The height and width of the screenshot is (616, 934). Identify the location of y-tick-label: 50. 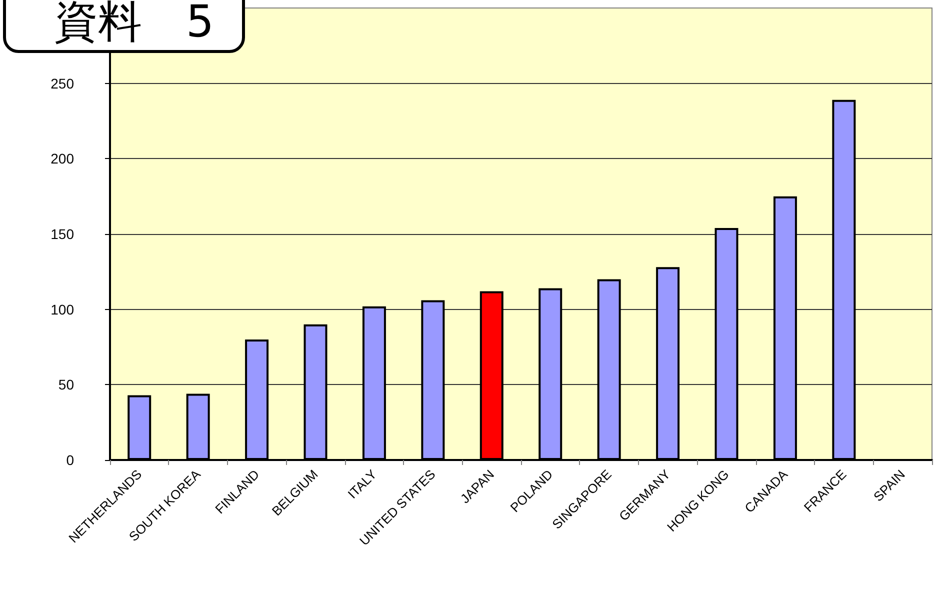
(66, 384).